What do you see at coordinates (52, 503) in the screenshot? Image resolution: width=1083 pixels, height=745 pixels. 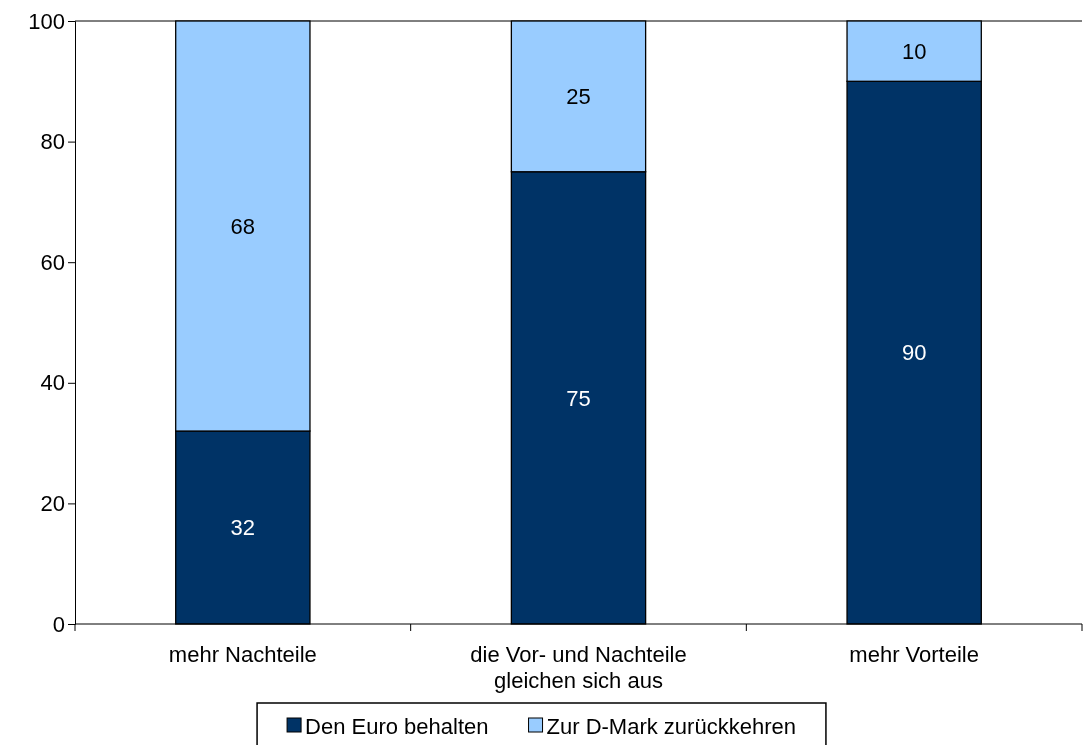 I see `y-tick-label: 20` at bounding box center [52, 503].